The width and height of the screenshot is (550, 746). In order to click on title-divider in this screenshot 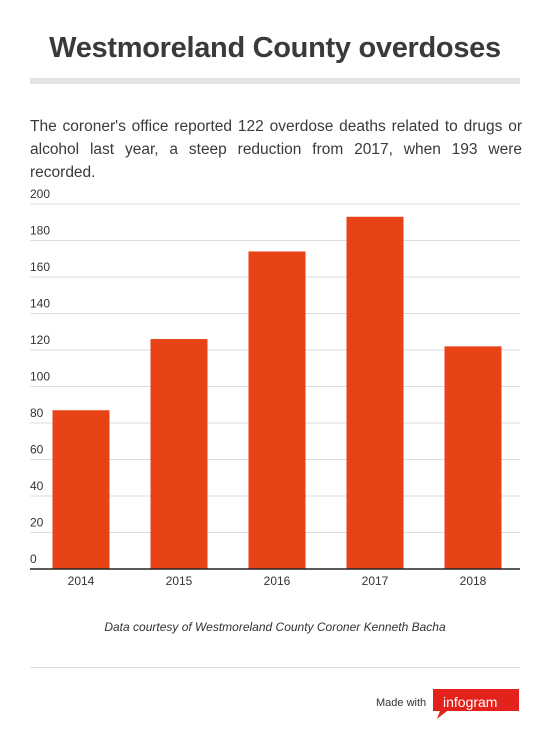, I will do `click(275, 81)`.